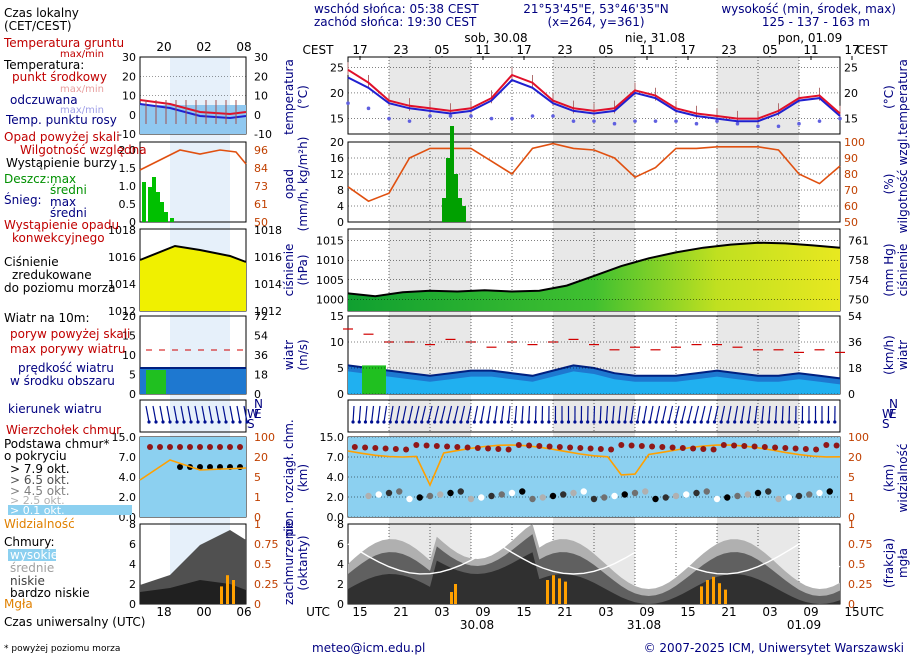  What do you see at coordinates (851, 158) in the screenshot?
I see `precip-tick-right: 90` at bounding box center [851, 158].